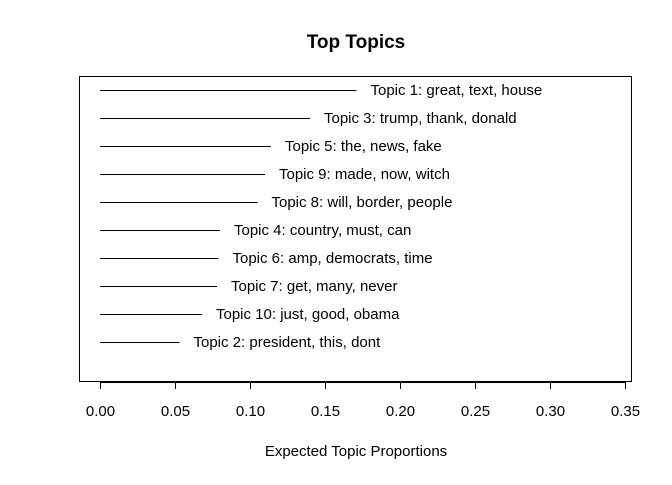 This screenshot has width=672, height=485. I want to click on x-axis: 0.00 0.05 0.10 0.15 0.20 0.25 0.30 0.35, so click(363, 401).